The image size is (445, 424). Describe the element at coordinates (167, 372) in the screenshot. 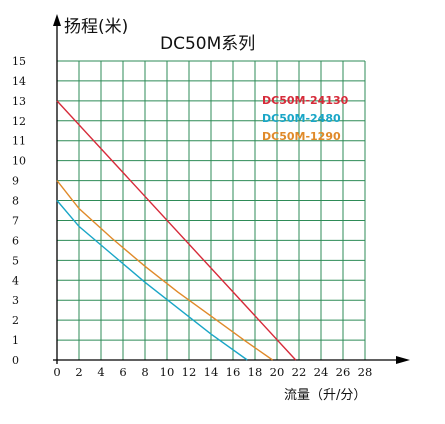

I see `x-tick-label: 10` at that location.